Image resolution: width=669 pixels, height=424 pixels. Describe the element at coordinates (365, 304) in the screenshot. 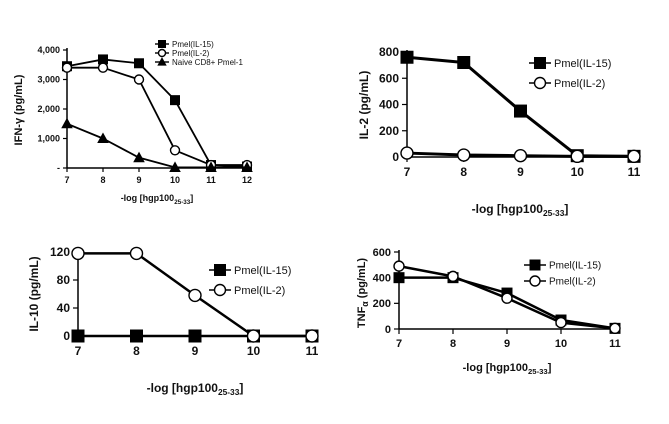

I see `y-axis-title-sub: α` at that location.